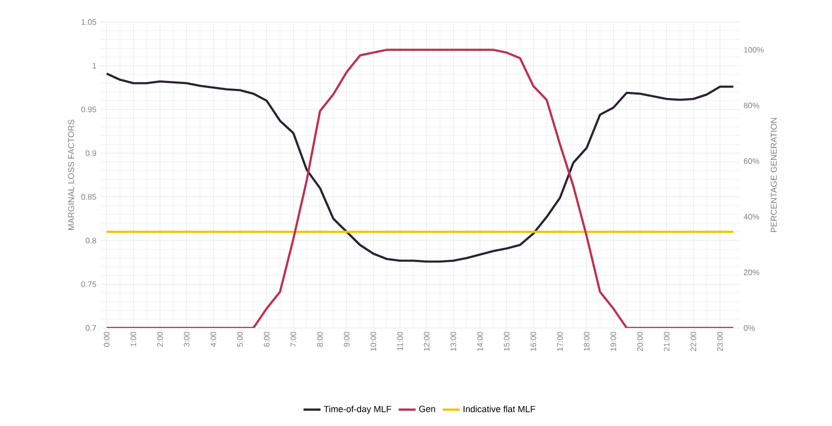 The width and height of the screenshot is (832, 426). What do you see at coordinates (358, 410) in the screenshot?
I see `legend-label: Time-of-day MLF` at bounding box center [358, 410].